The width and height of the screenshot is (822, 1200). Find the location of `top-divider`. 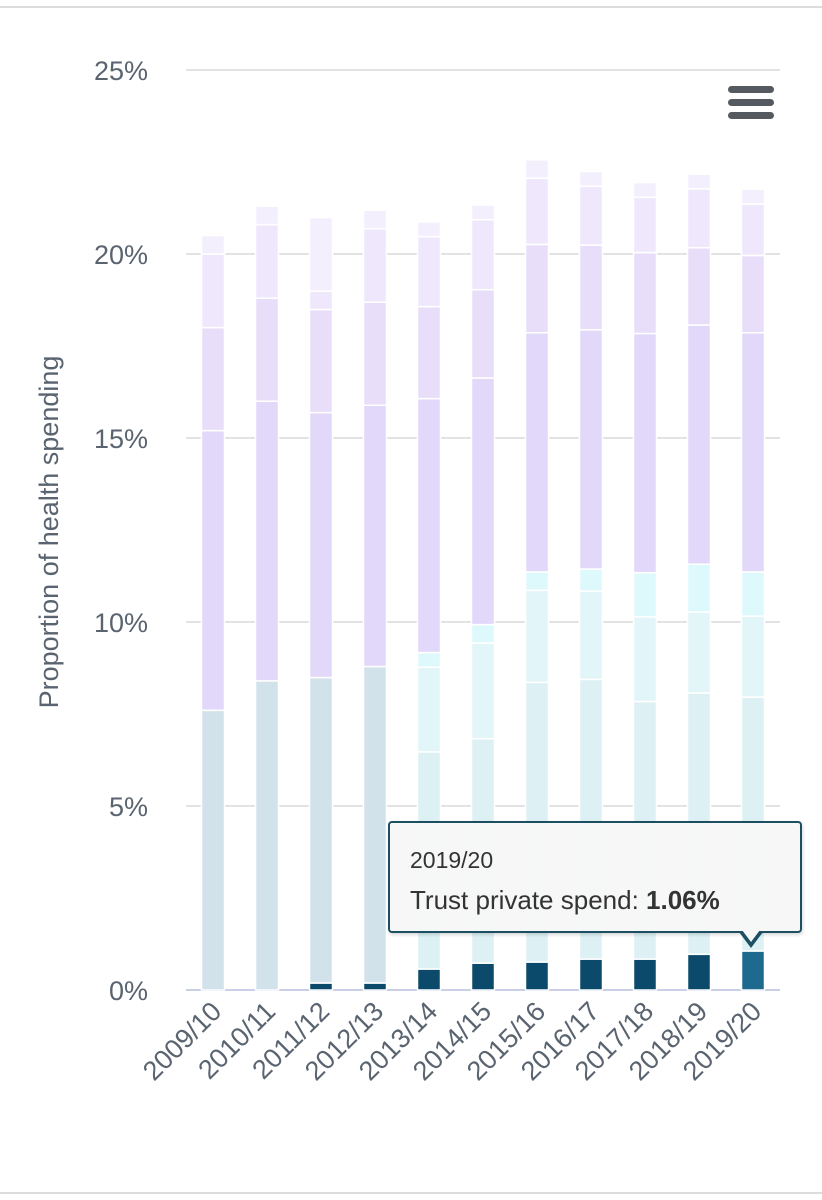

top-divider is located at coordinates (411, 7).